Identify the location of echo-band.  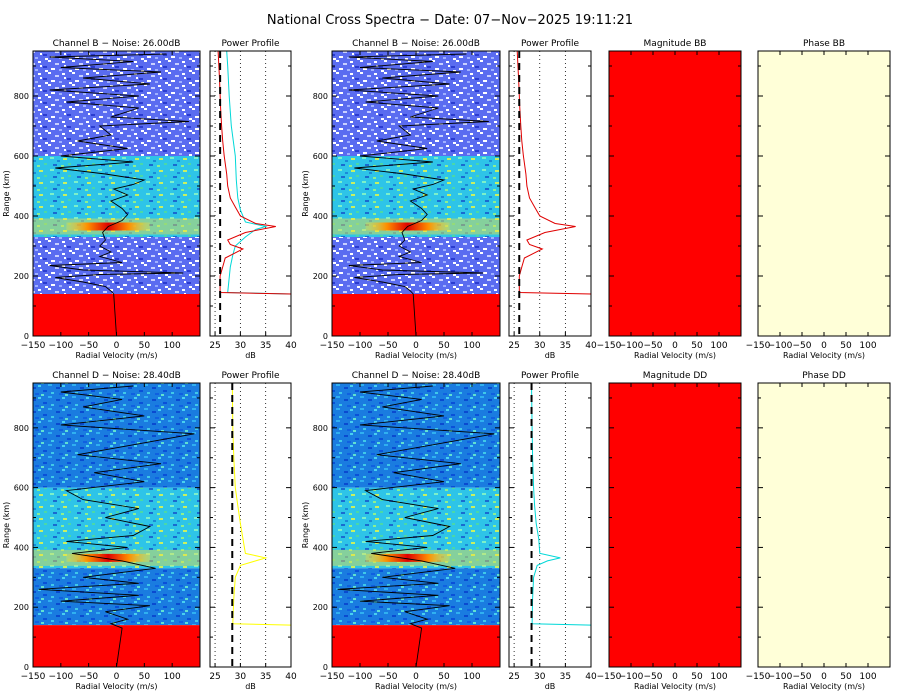
(108, 557).